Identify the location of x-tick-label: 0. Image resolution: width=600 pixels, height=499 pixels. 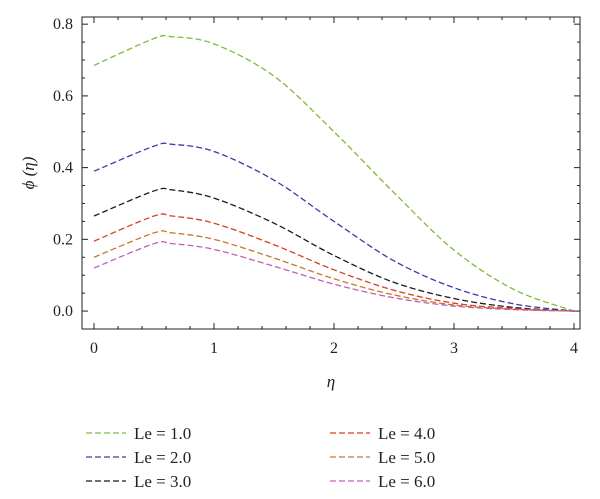
(94, 348).